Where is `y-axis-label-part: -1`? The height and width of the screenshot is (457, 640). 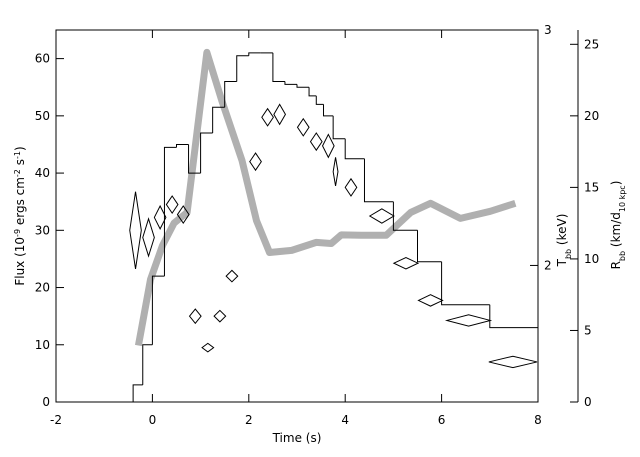
y-axis-label-part: -1 is located at coordinates (17, 155).